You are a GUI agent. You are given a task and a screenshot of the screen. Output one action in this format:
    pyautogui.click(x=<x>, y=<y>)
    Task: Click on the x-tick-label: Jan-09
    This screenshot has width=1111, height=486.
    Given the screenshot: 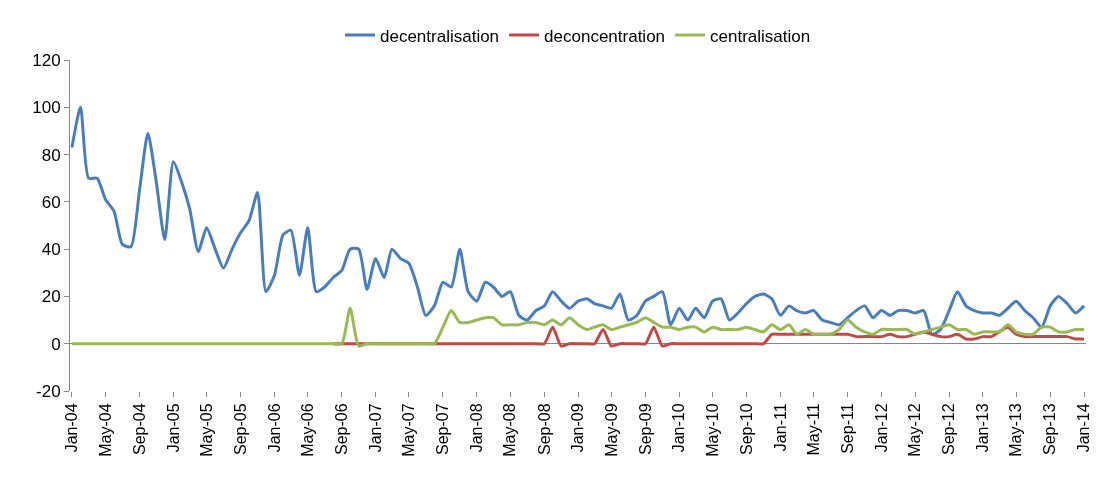 What is the action you would take?
    pyautogui.click(x=578, y=428)
    